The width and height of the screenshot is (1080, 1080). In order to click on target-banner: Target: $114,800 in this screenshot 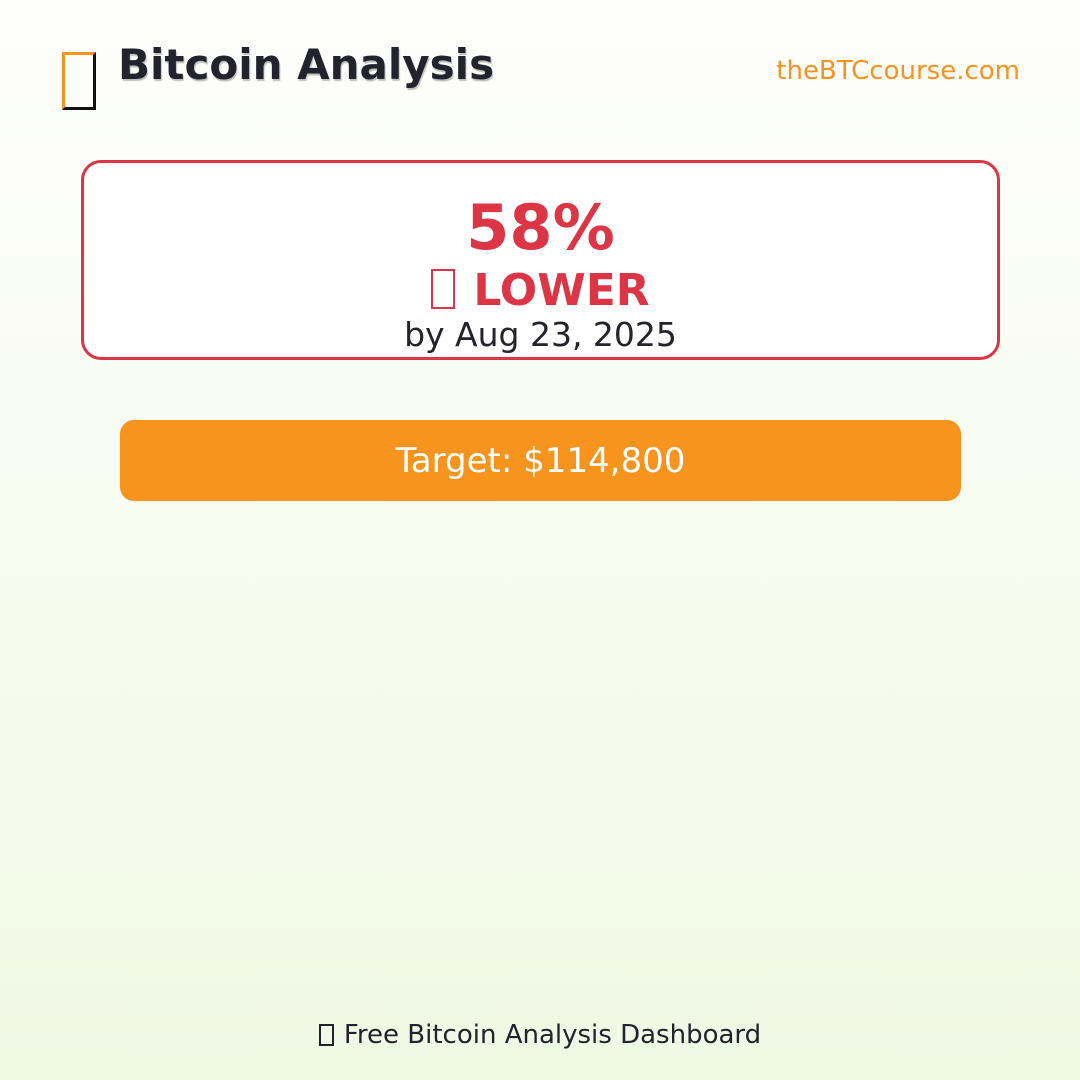, I will do `click(540, 460)`.